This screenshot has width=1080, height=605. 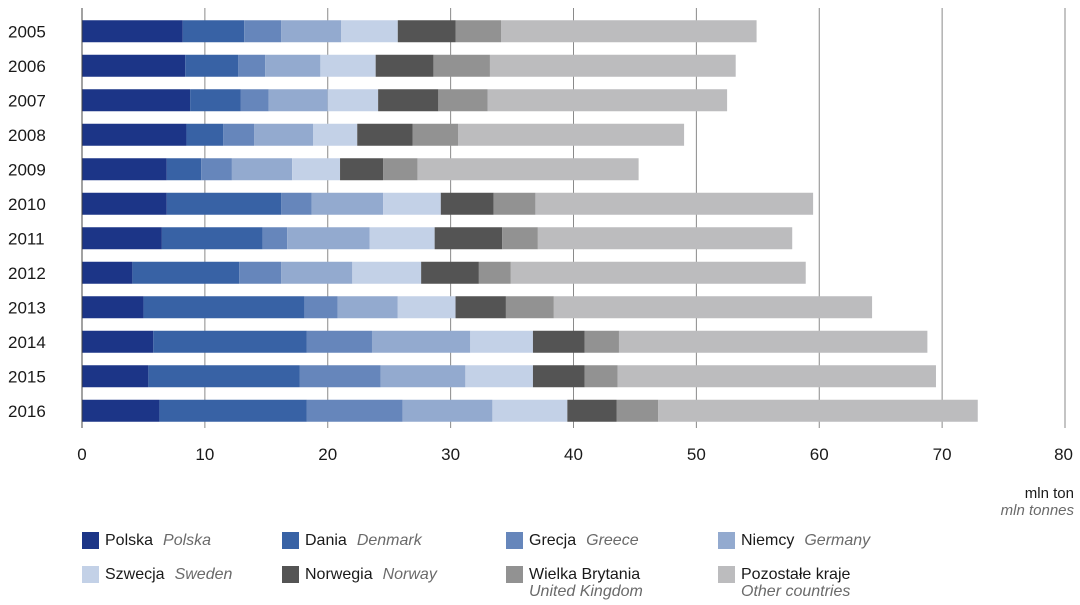 What do you see at coordinates (26, 238) in the screenshot?
I see `year-label: 2011` at bounding box center [26, 238].